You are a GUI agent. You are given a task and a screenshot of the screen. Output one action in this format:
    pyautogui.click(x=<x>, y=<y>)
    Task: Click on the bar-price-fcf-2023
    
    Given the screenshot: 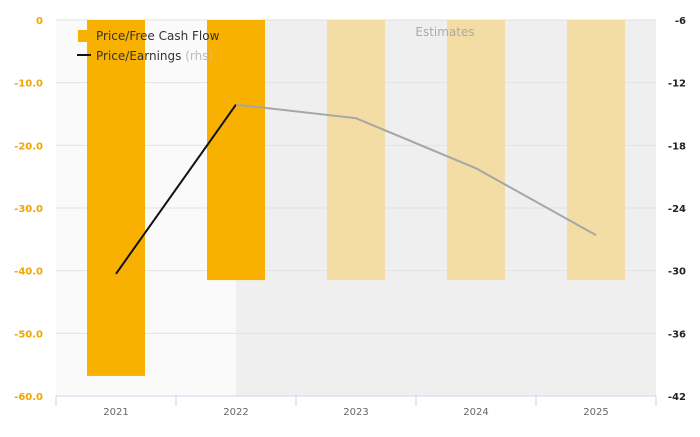 What is the action you would take?
    pyautogui.click(x=356, y=150)
    